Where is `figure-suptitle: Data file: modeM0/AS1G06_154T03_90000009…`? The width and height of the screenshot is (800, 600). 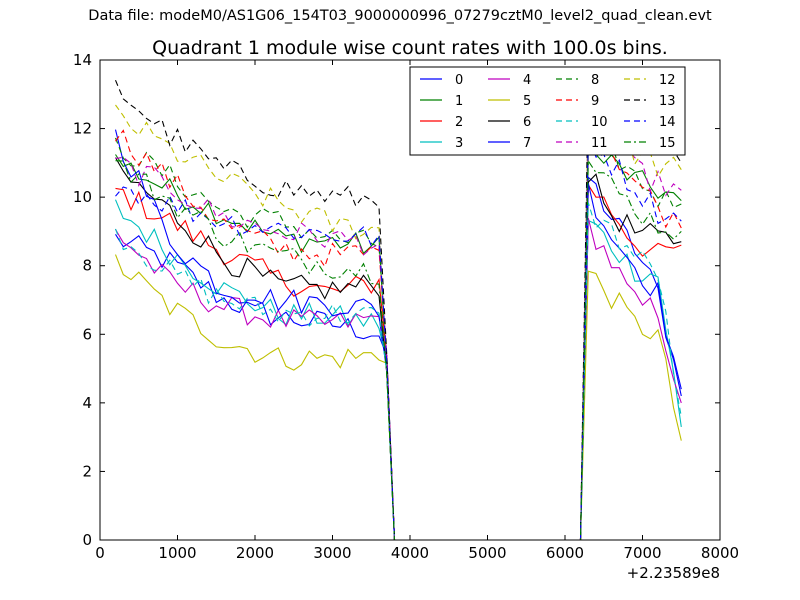
figure-suptitle: Data file: modeM0/AS1G06_154T03_90000009… is located at coordinates (400, 16).